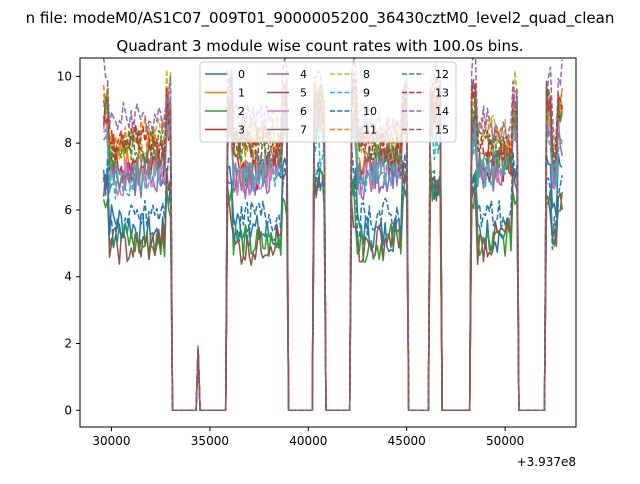 This screenshot has width=640, height=484. Describe the element at coordinates (64, 76) in the screenshot. I see `y-tick-label: 10` at that location.